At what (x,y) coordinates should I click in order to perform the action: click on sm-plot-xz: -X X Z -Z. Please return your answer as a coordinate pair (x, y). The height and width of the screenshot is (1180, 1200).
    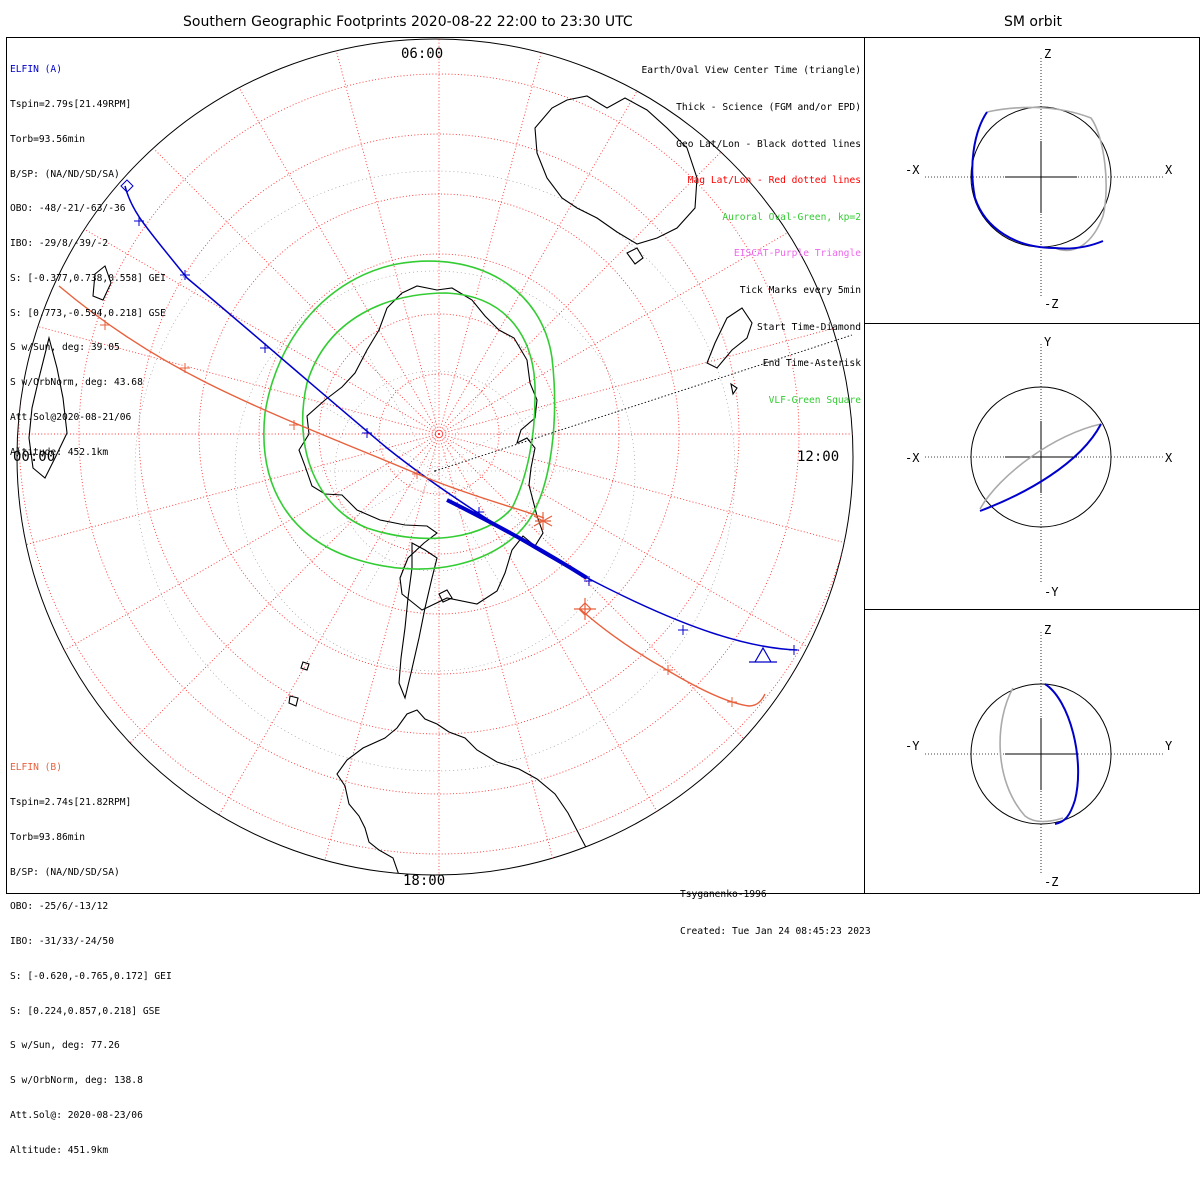
    Looking at the image, I should click on (1039, 179).